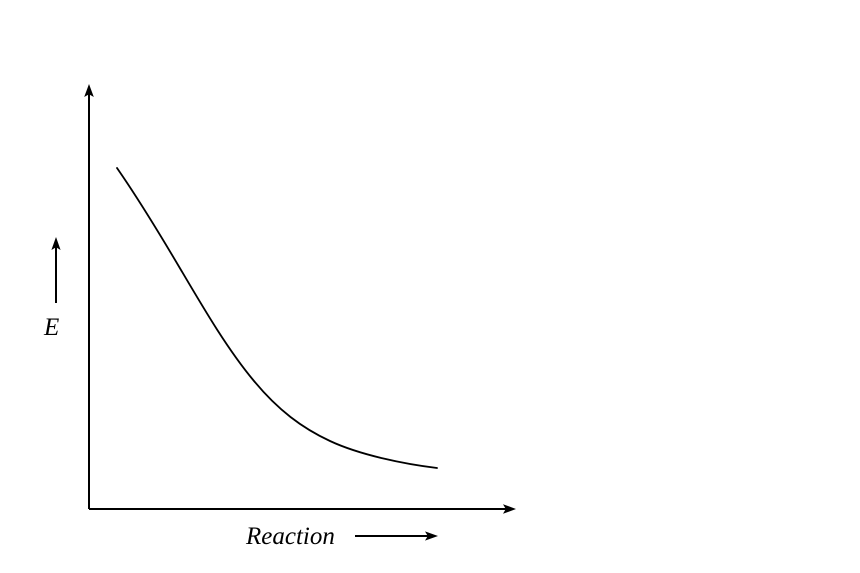  Describe the element at coordinates (56, 243) in the screenshot. I see `energy-direction-arrow-icon` at that location.